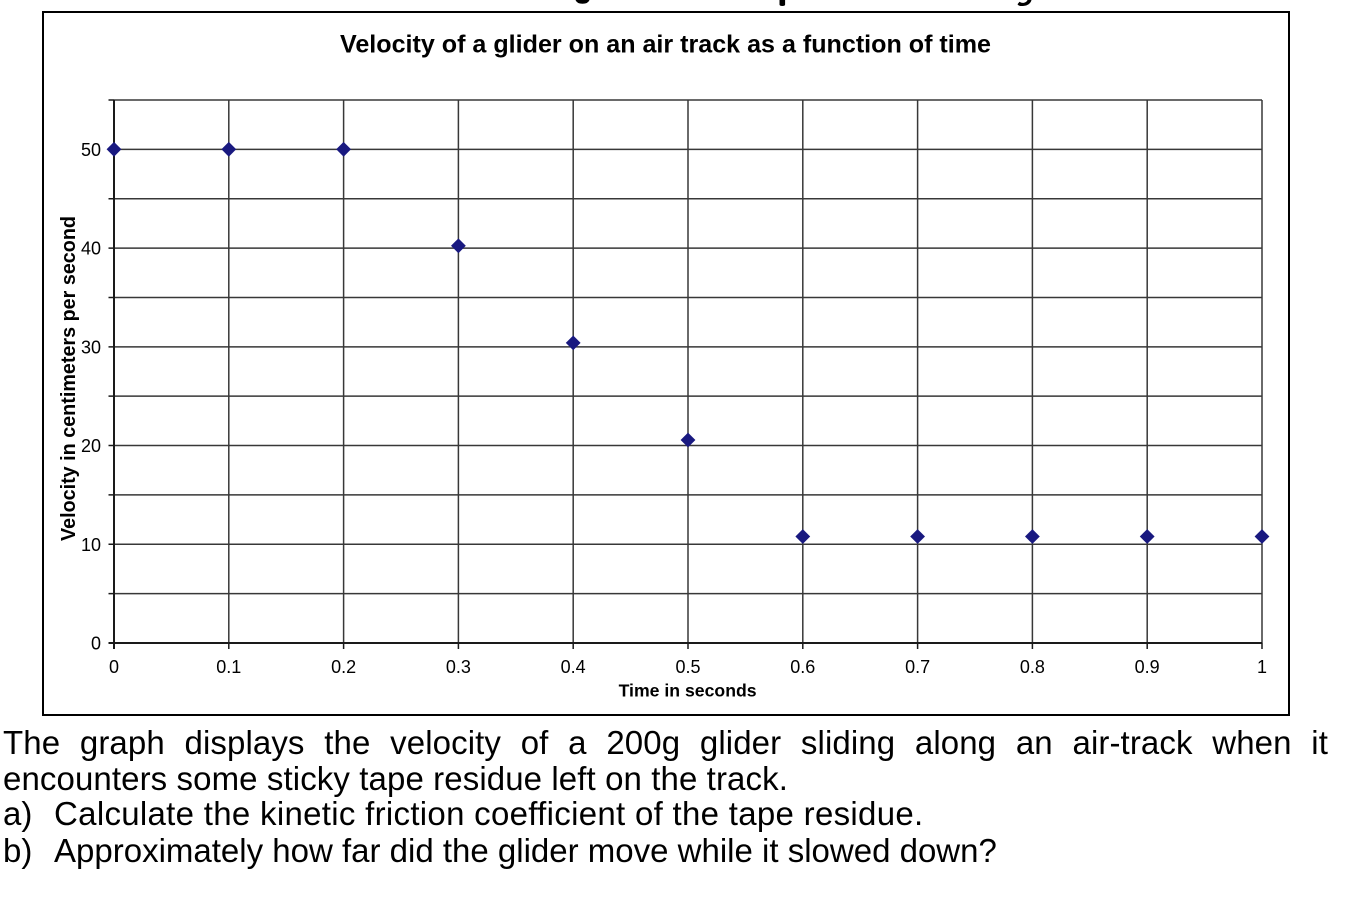 Image resolution: width=1368 pixels, height=924 pixels. I want to click on svg-text: 30, so click(91, 347).